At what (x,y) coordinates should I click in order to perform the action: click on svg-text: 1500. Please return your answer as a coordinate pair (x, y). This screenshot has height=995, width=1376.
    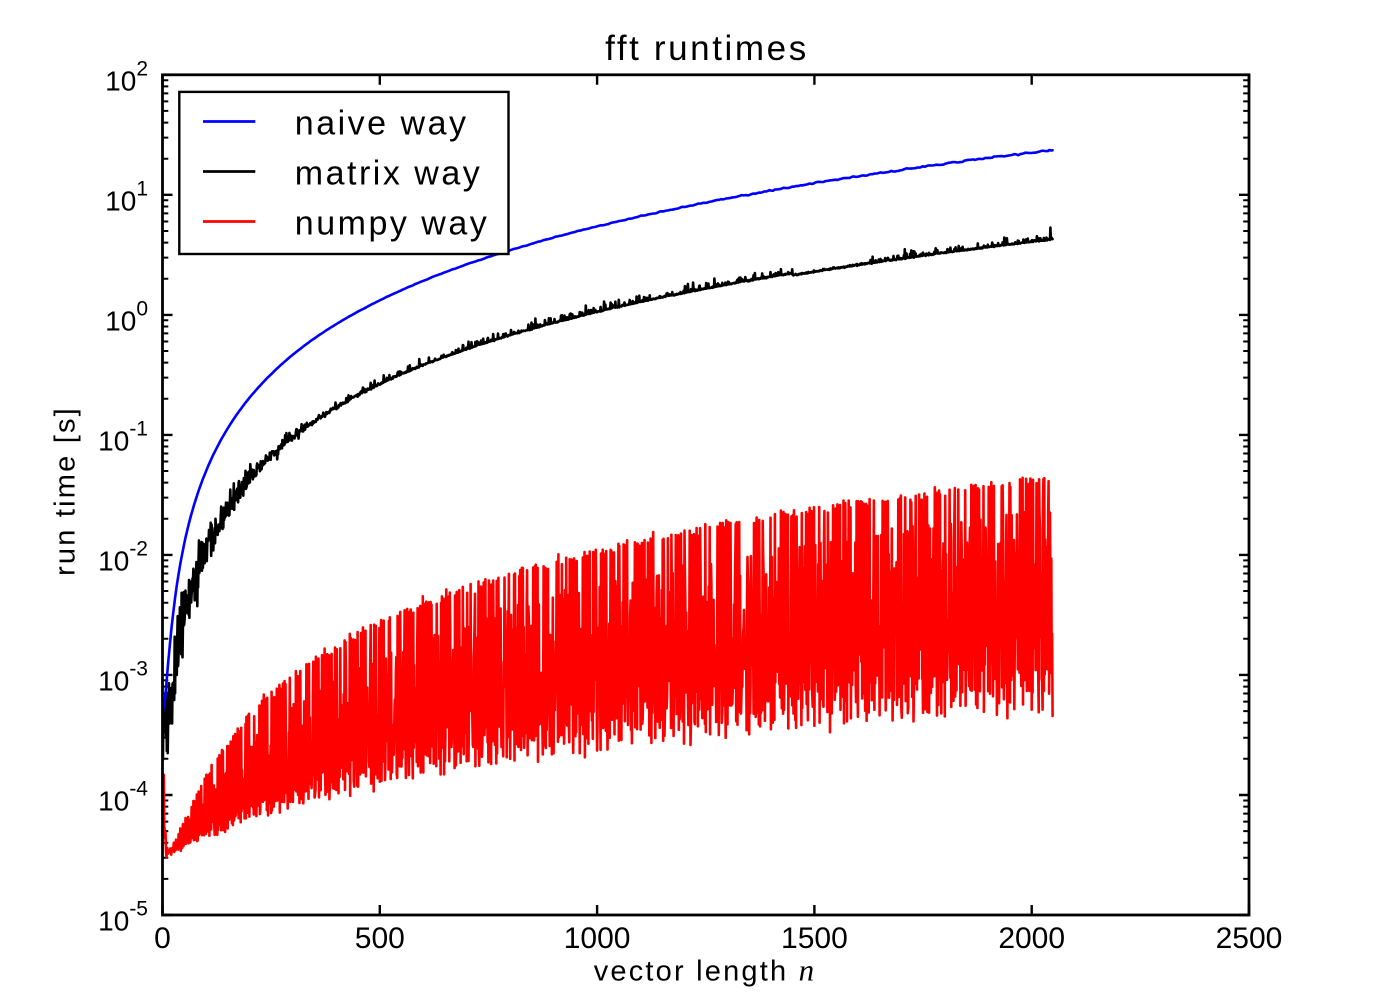
    Looking at the image, I should click on (814, 938).